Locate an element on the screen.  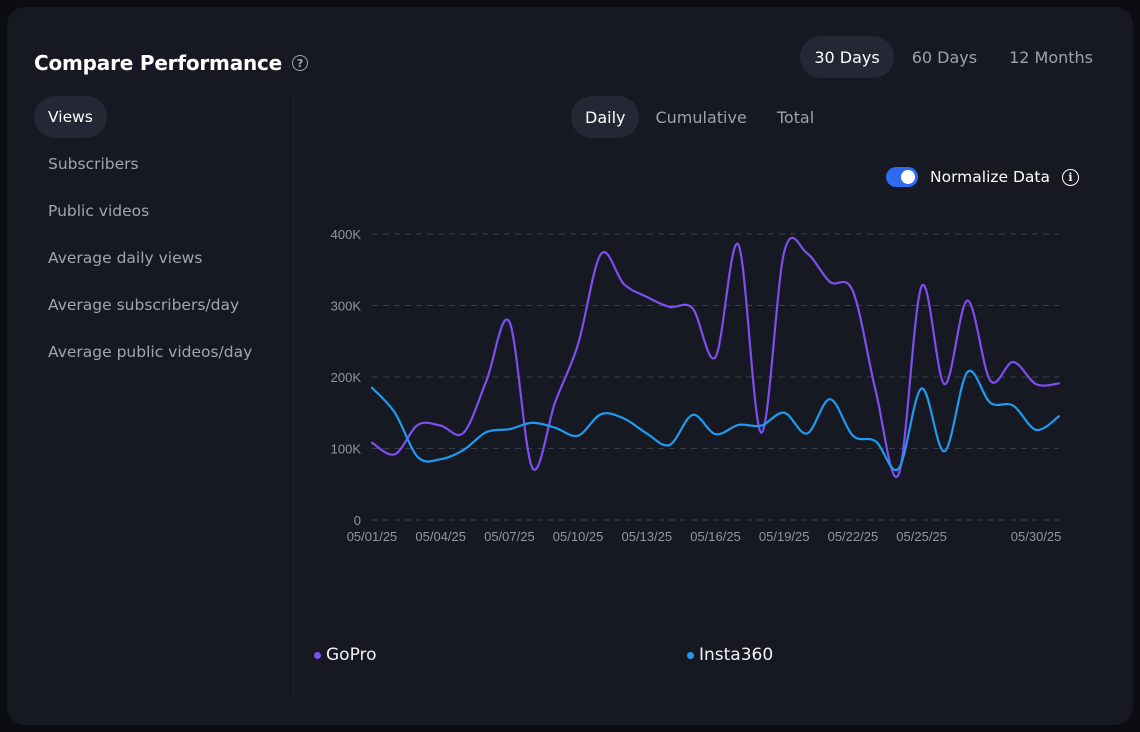
normalize-label: Normalize Data is located at coordinates (990, 177).